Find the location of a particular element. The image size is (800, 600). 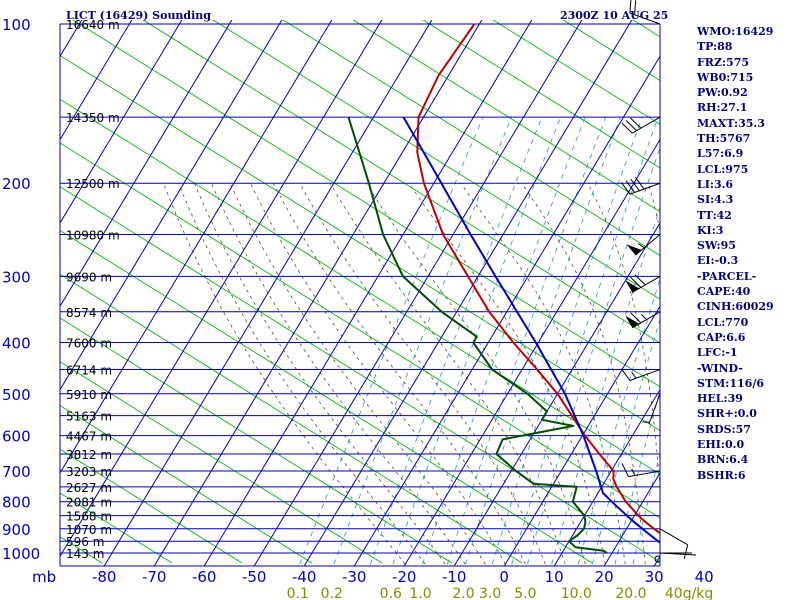

pressure-tick-label: 400 is located at coordinates (16, 343).